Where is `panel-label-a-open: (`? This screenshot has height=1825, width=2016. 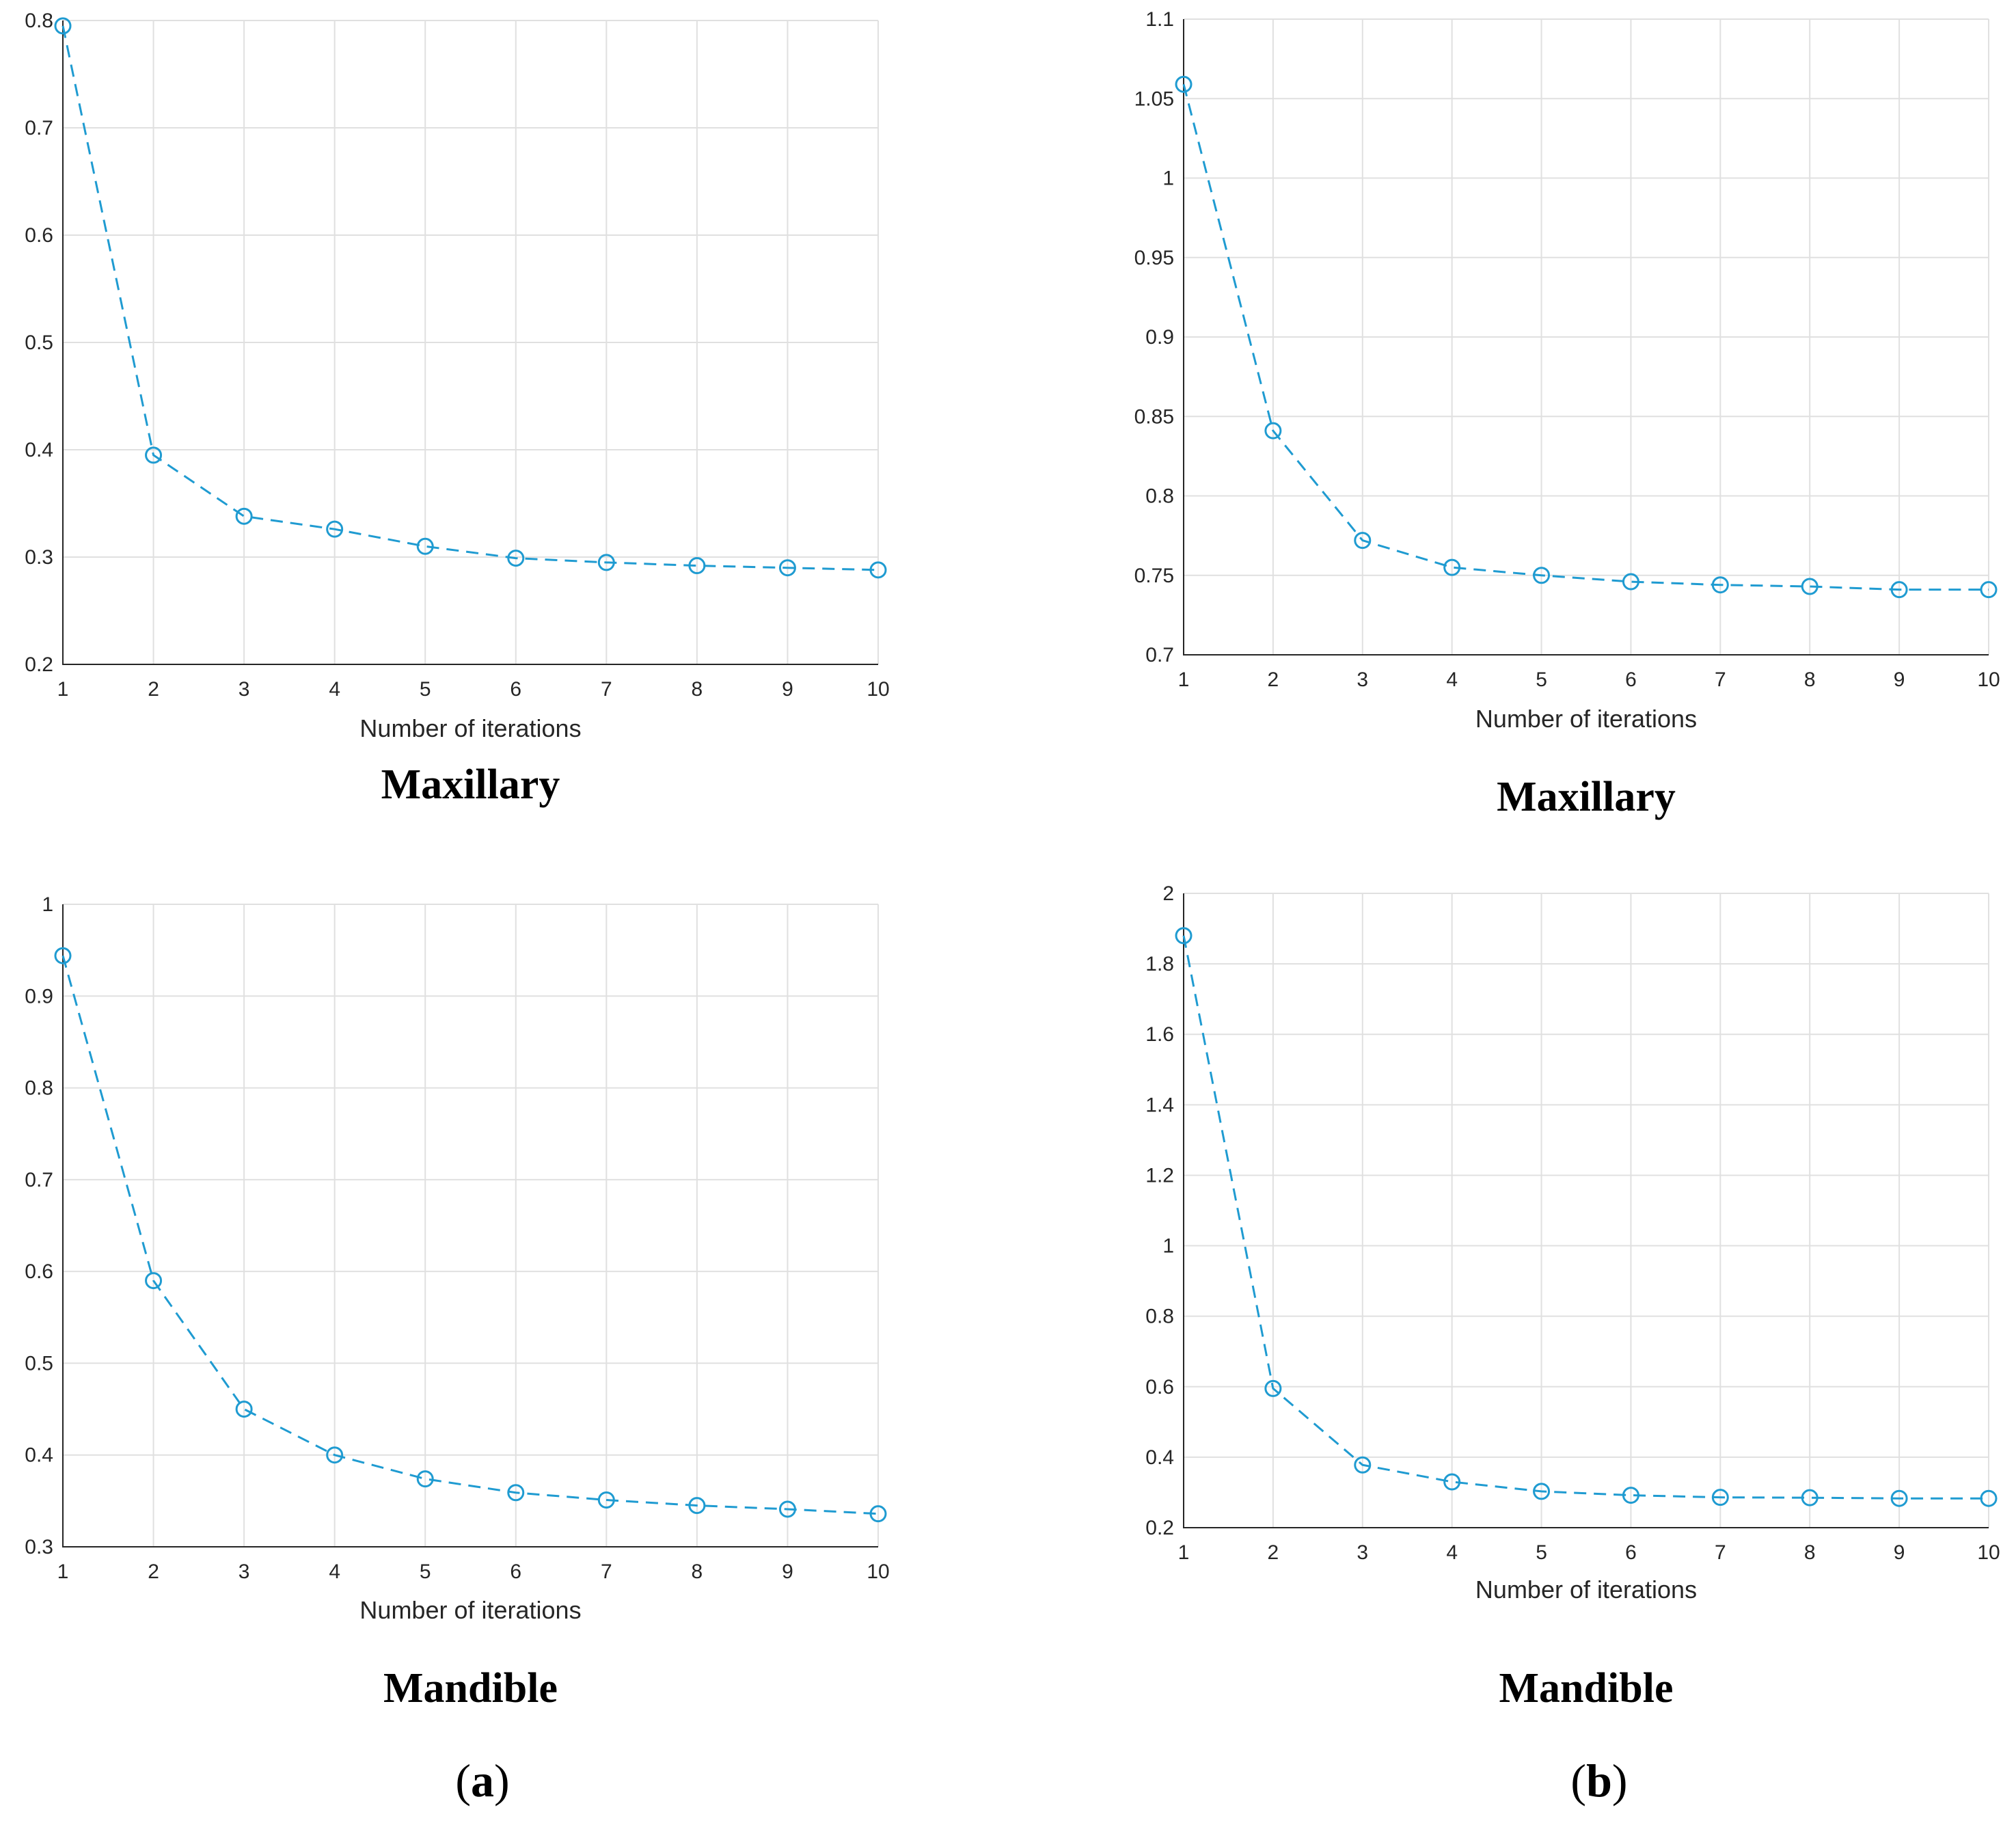
panel-label-a-open: ( is located at coordinates (463, 1781).